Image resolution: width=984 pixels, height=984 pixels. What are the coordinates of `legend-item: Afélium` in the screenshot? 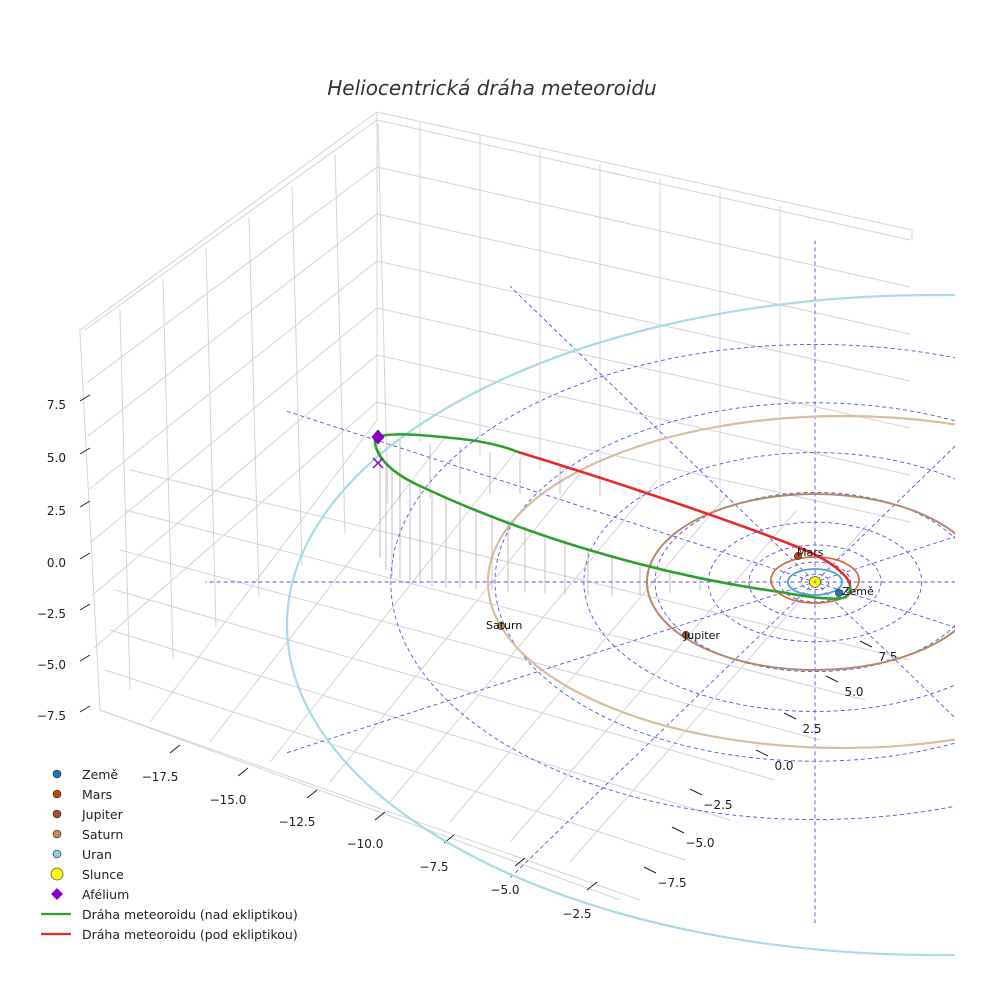 It's located at (90, 894).